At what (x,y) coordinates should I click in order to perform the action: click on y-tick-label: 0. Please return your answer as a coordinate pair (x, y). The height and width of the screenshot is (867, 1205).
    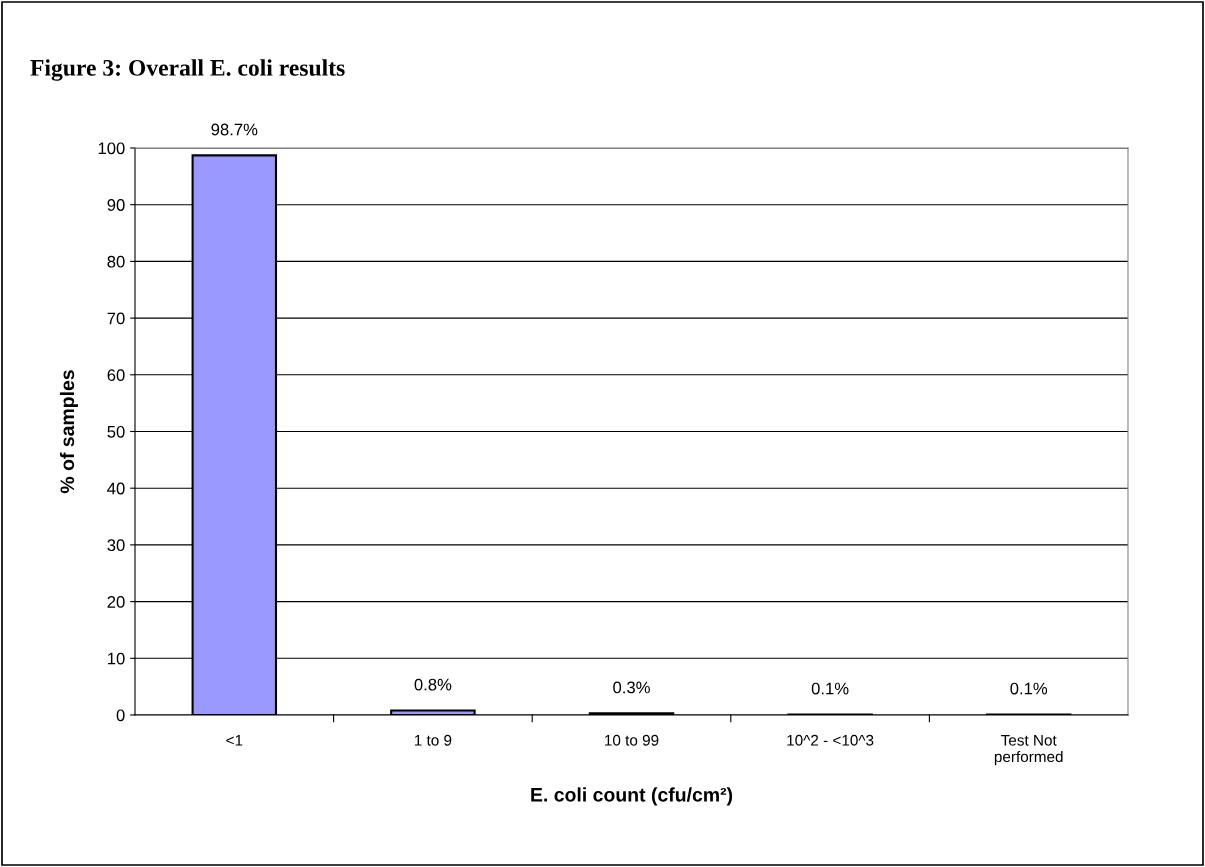
    Looking at the image, I should click on (120, 715).